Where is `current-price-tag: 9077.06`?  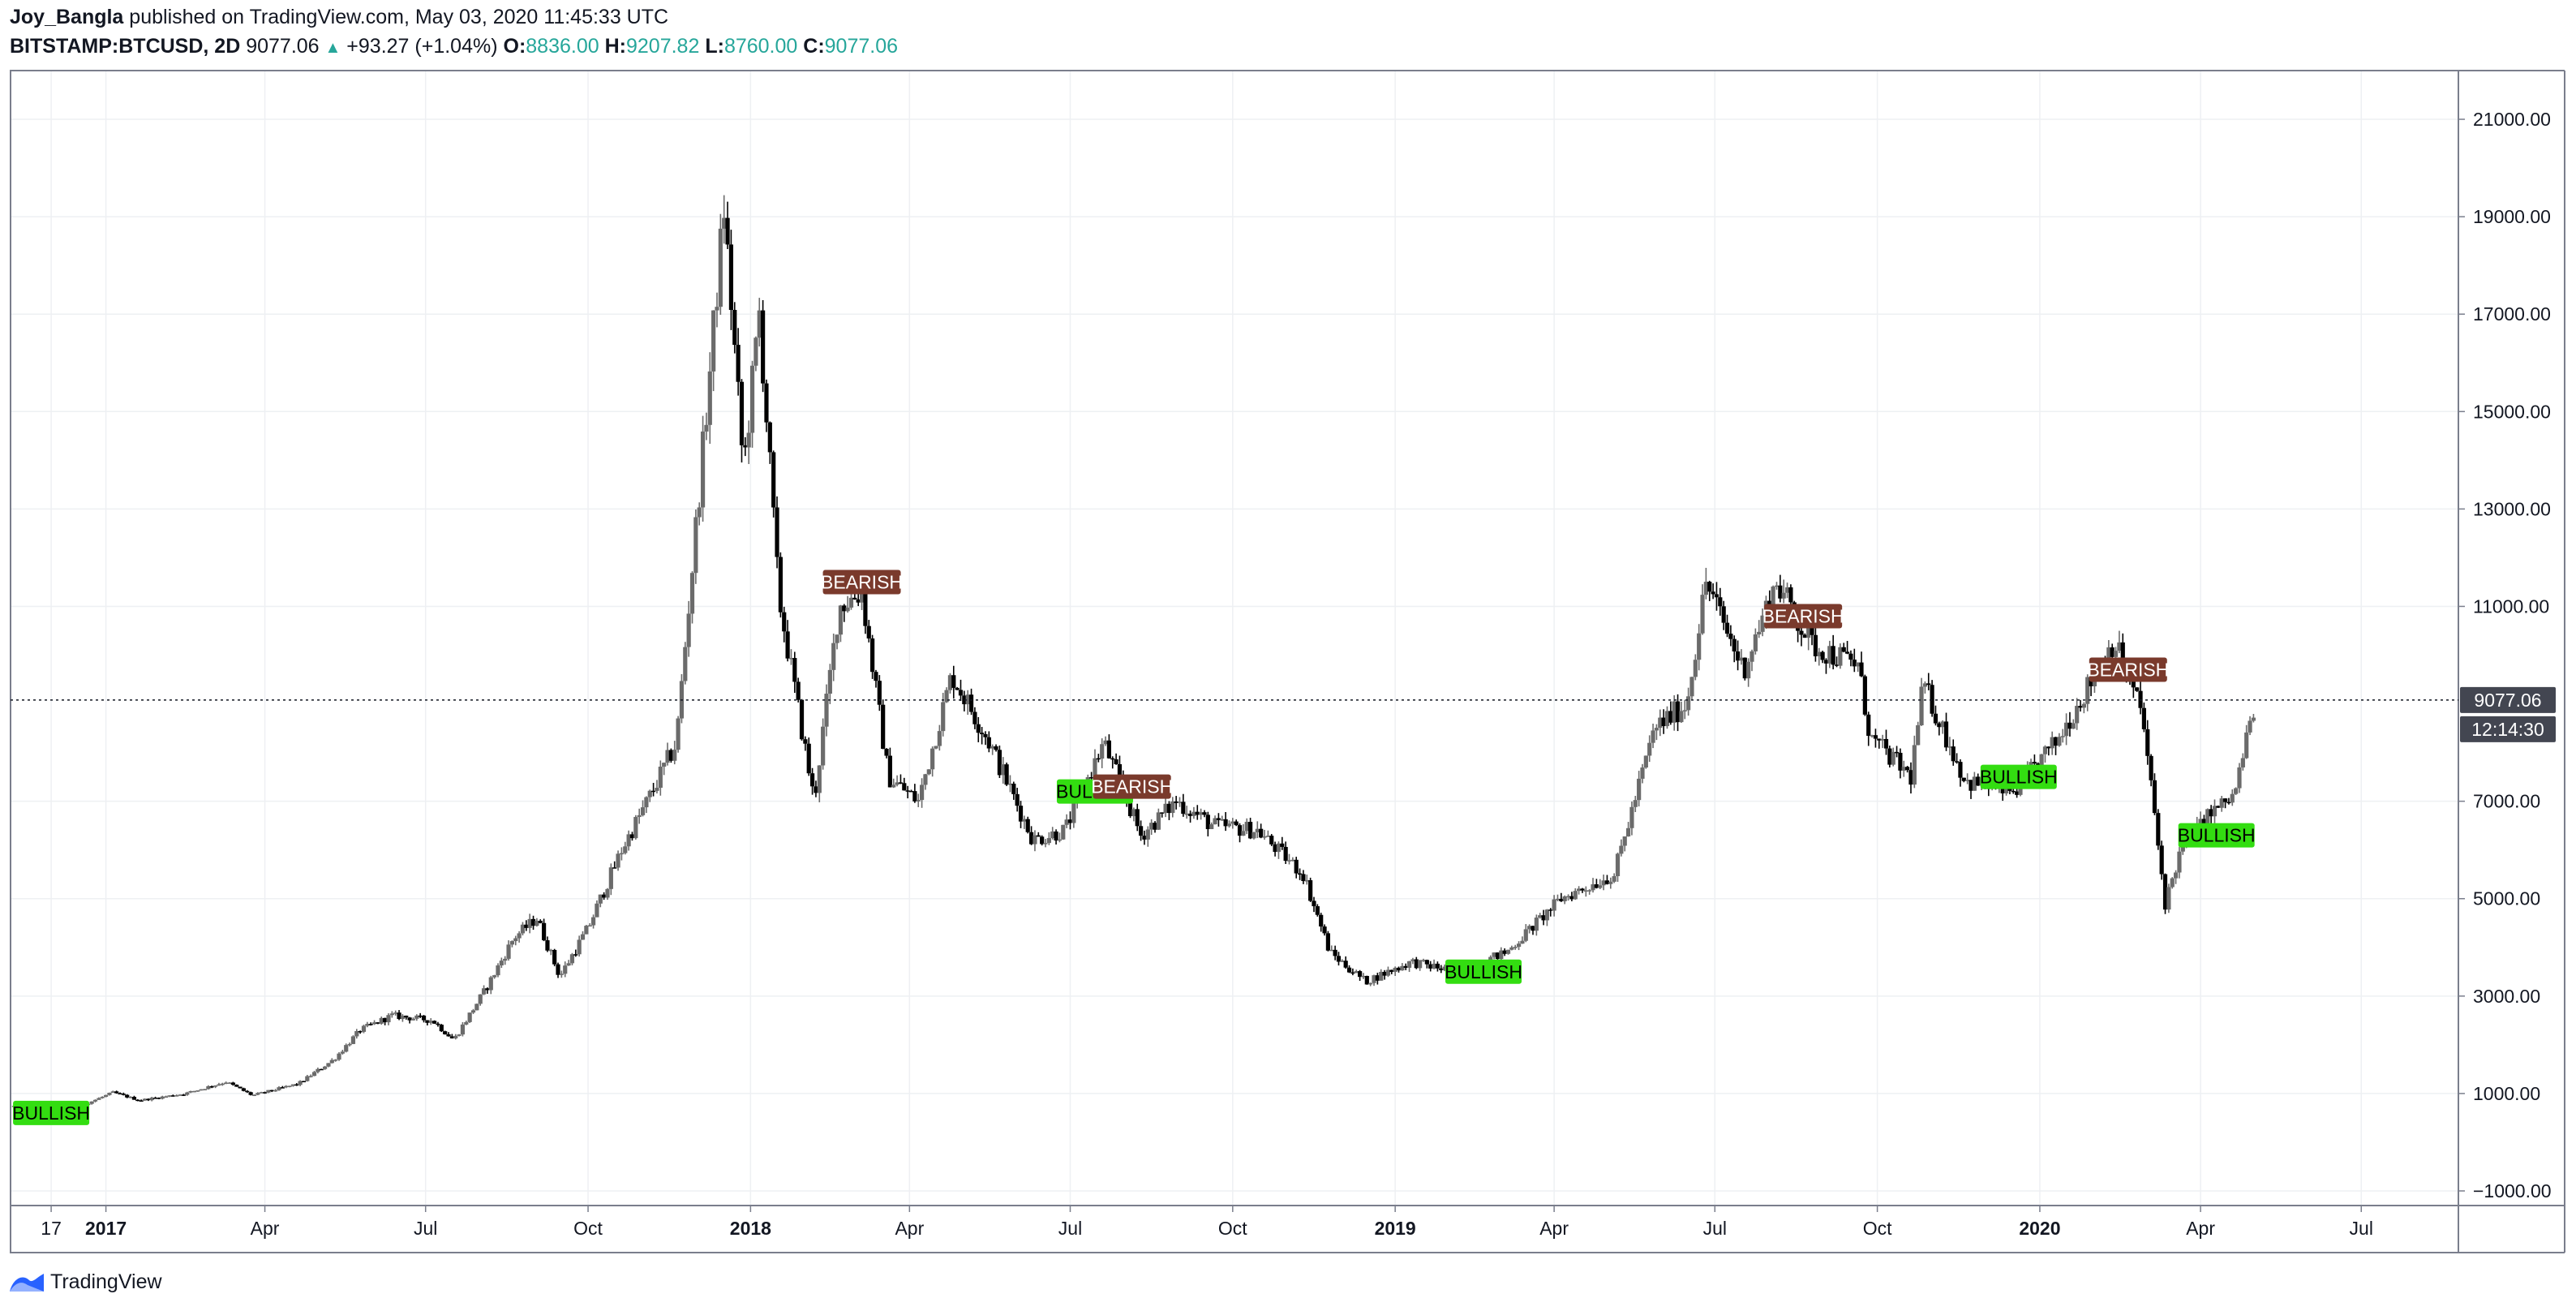 current-price-tag: 9077.06 is located at coordinates (2508, 699).